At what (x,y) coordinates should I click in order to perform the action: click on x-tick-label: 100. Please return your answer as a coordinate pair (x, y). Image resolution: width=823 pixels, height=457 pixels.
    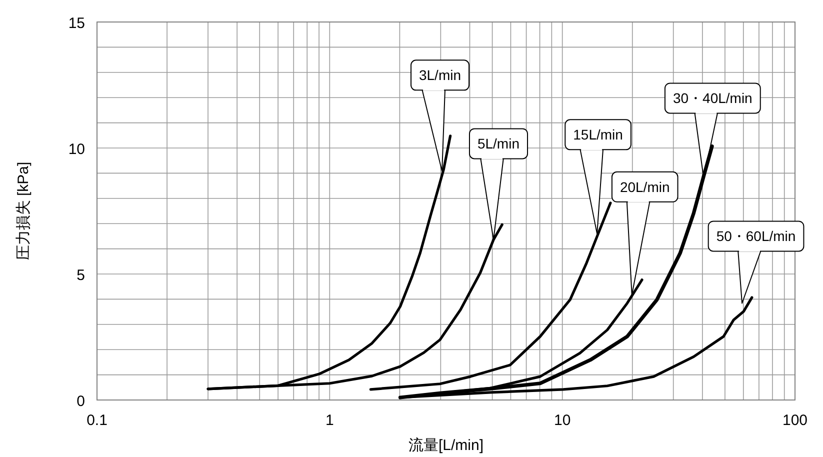
    Looking at the image, I should click on (795, 420).